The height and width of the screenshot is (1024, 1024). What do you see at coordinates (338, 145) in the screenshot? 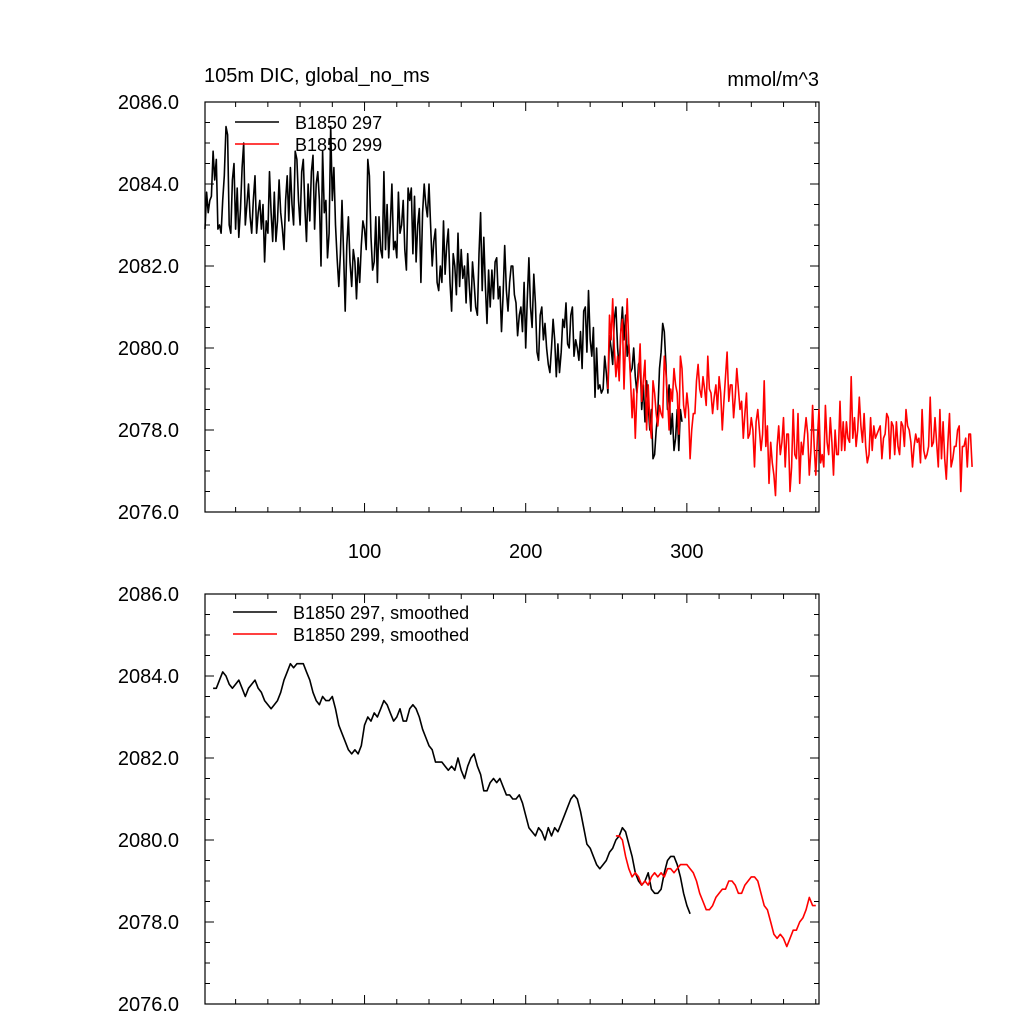
I see `legend-label: B1850 299` at bounding box center [338, 145].